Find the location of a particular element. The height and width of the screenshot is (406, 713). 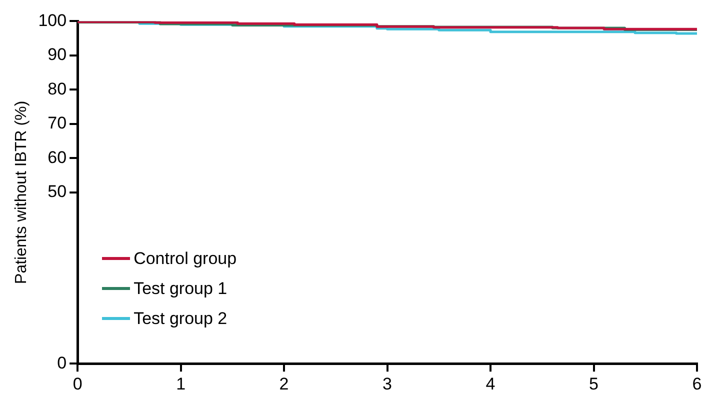

x-tick-label: 1 is located at coordinates (181, 384).